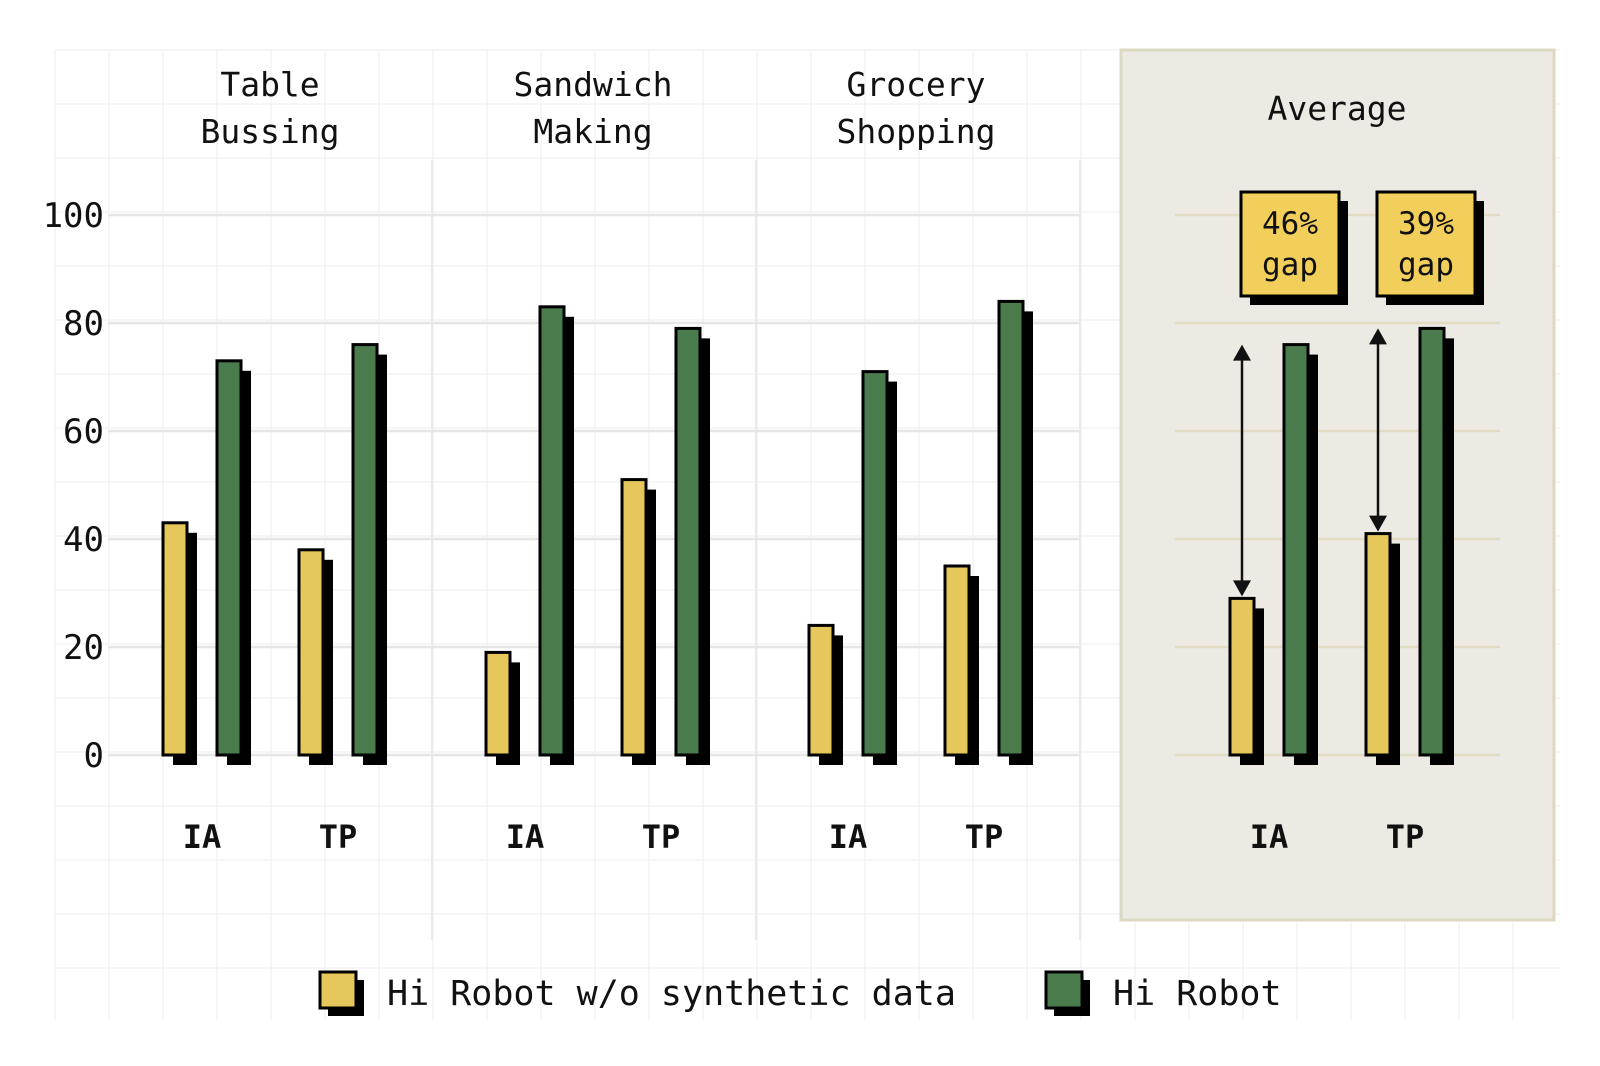  I want to click on group-title: Sandwich, so click(593, 84).